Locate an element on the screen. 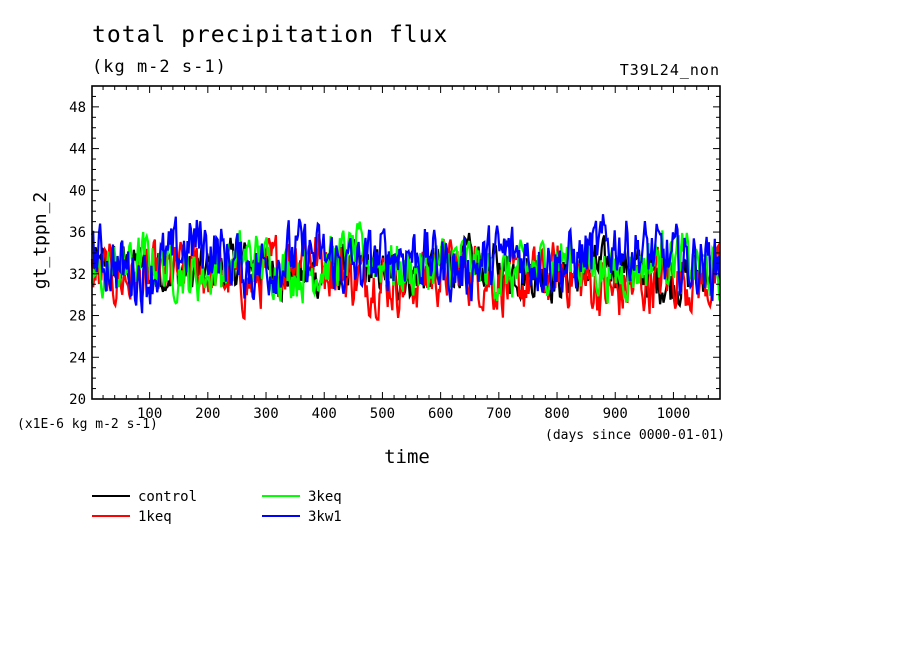 Image resolution: width=904 pixels, height=654 pixels. x-tick-label: 200 is located at coordinates (207, 414).